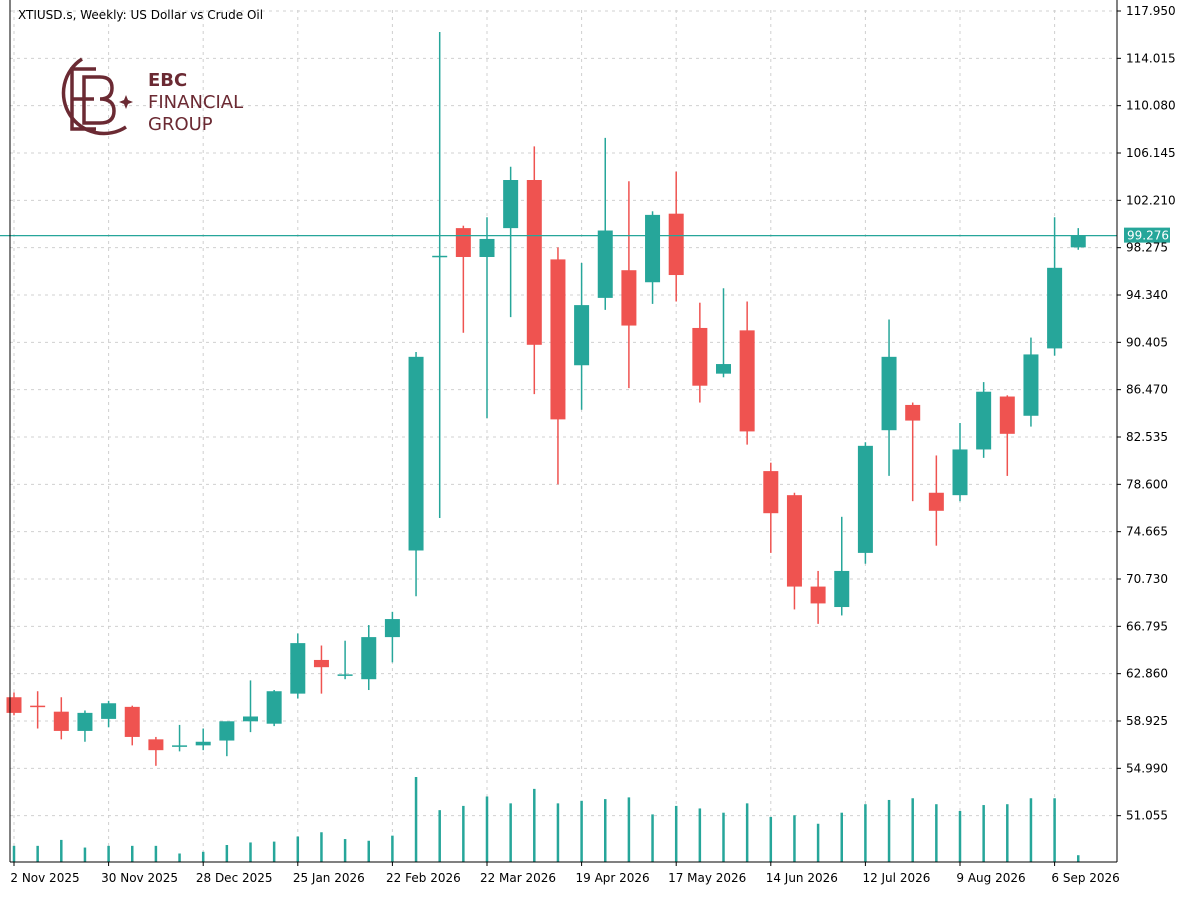 The width and height of the screenshot is (1200, 900). What do you see at coordinates (585, 235) in the screenshot?
I see `price-line: 99.276` at bounding box center [585, 235].